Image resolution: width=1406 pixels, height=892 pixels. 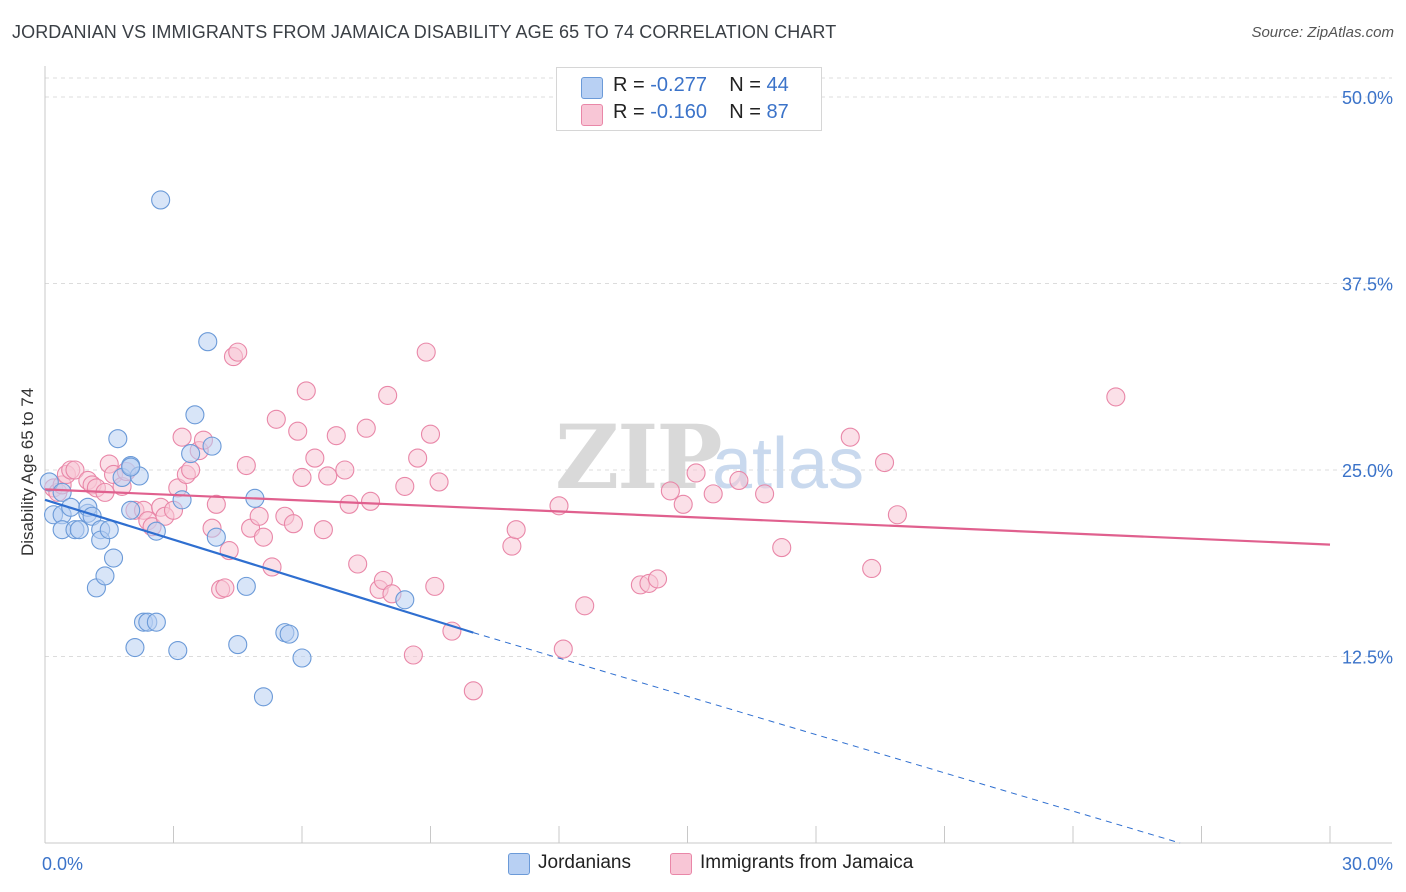 I want to click on legend-n-value: 44, so click(x=777, y=85).